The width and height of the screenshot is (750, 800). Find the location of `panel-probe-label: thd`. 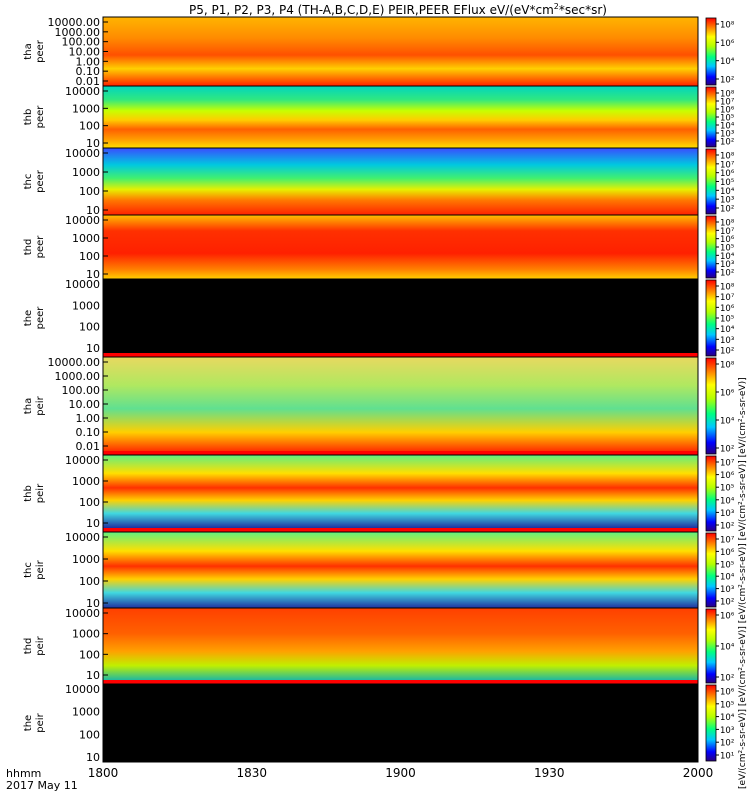

panel-probe-label: thd is located at coordinates (28, 646).